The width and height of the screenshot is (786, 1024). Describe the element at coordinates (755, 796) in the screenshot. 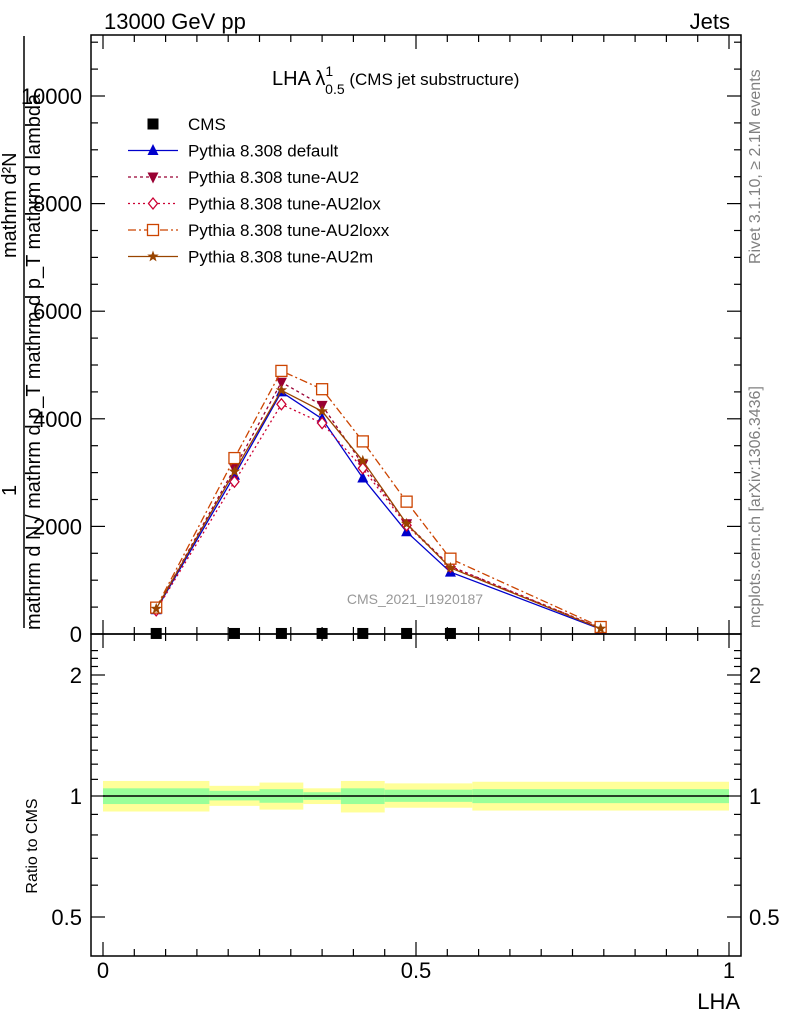

I see `ratio-y-tick-label-right: 1` at that location.